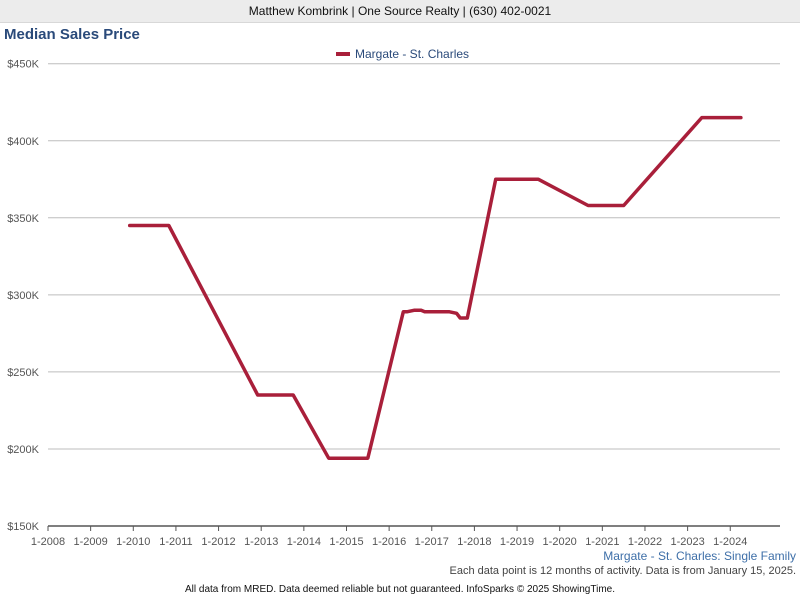 The height and width of the screenshot is (600, 800). Describe the element at coordinates (517, 542) in the screenshot. I see `x-tick-label: 1-2019` at that location.